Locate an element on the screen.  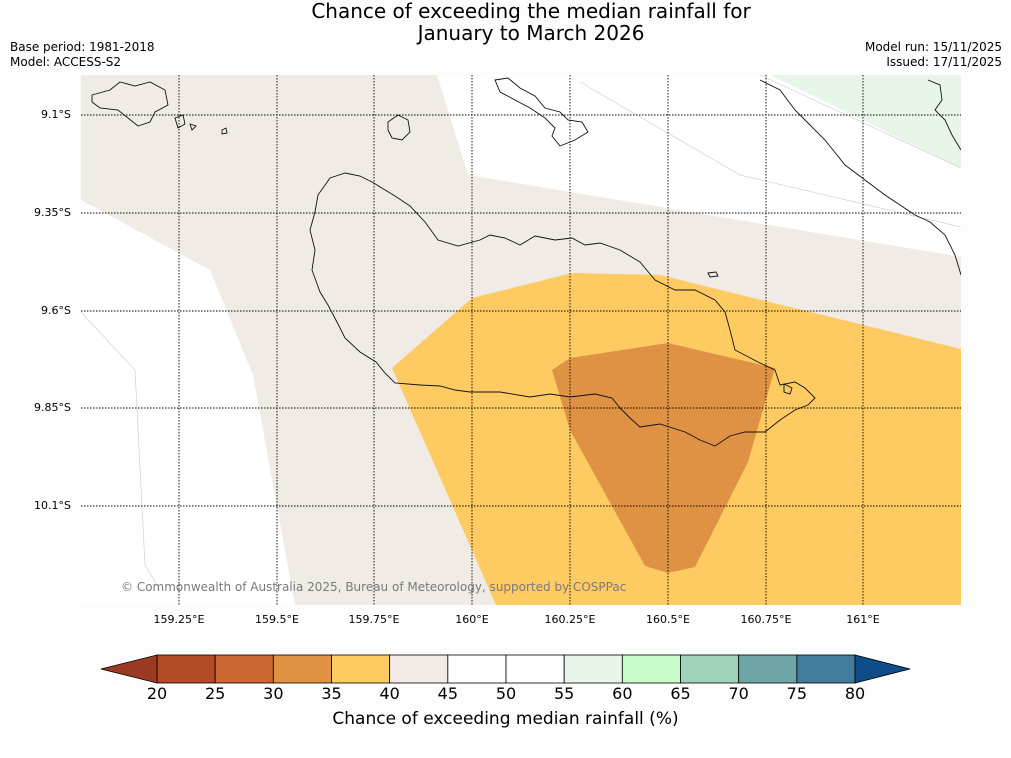
meta-right: Model run: 15/11/2025 Issued: 17/11/2025 is located at coordinates (933, 55).